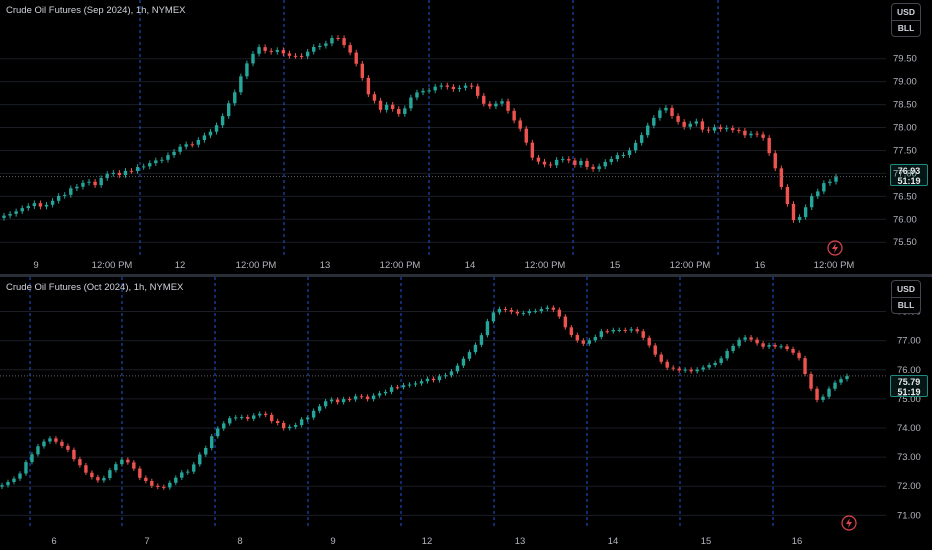 The height and width of the screenshot is (550, 932). I want to click on last-price-value: 75.79, so click(909, 382).